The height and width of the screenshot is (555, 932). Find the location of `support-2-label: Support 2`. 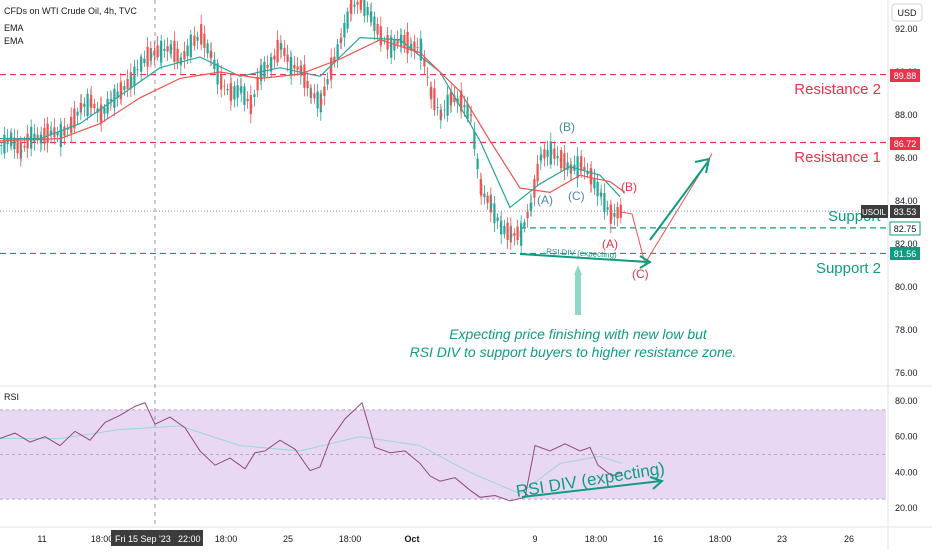

support-2-label: Support 2 is located at coordinates (848, 268).